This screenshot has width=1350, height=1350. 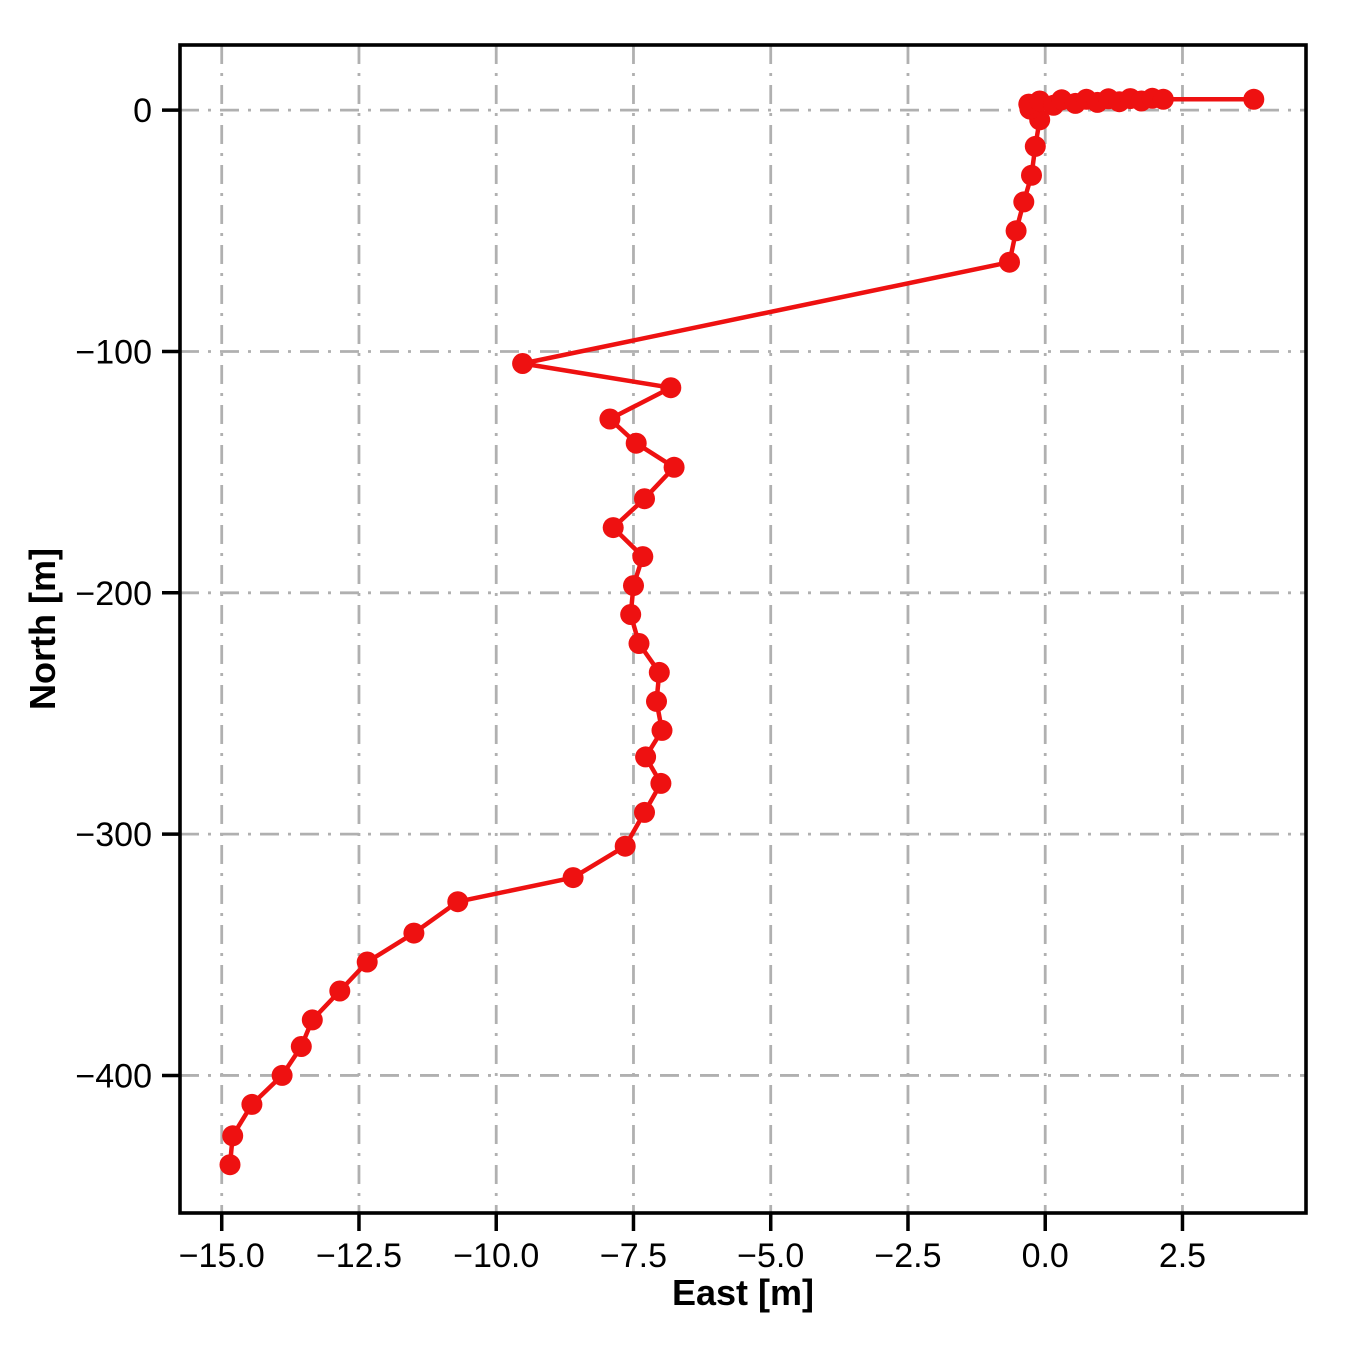 What do you see at coordinates (1182, 1256) in the screenshot?
I see `x-tick-label: 2.5` at bounding box center [1182, 1256].